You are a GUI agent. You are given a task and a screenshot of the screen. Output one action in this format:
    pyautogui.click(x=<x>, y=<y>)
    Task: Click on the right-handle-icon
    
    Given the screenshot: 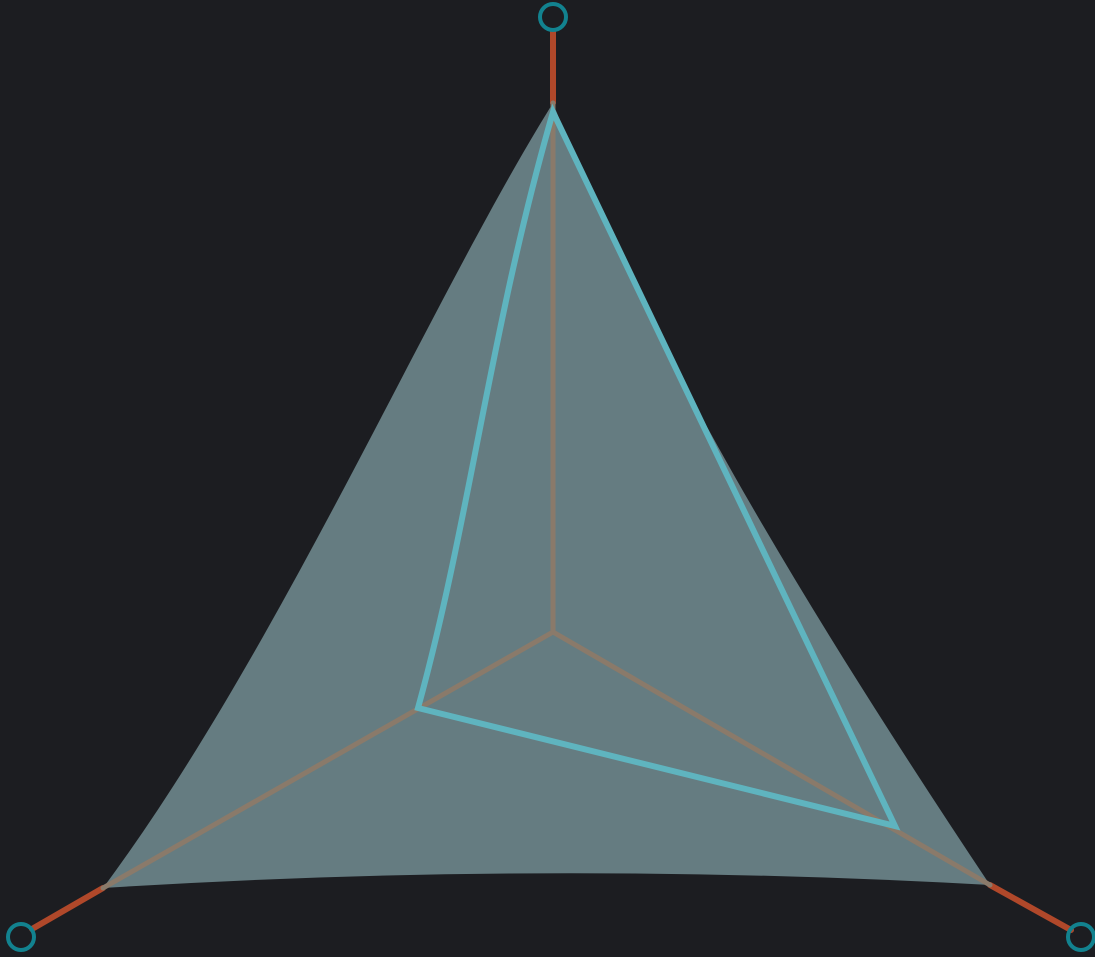 What is the action you would take?
    pyautogui.click(x=1080, y=937)
    